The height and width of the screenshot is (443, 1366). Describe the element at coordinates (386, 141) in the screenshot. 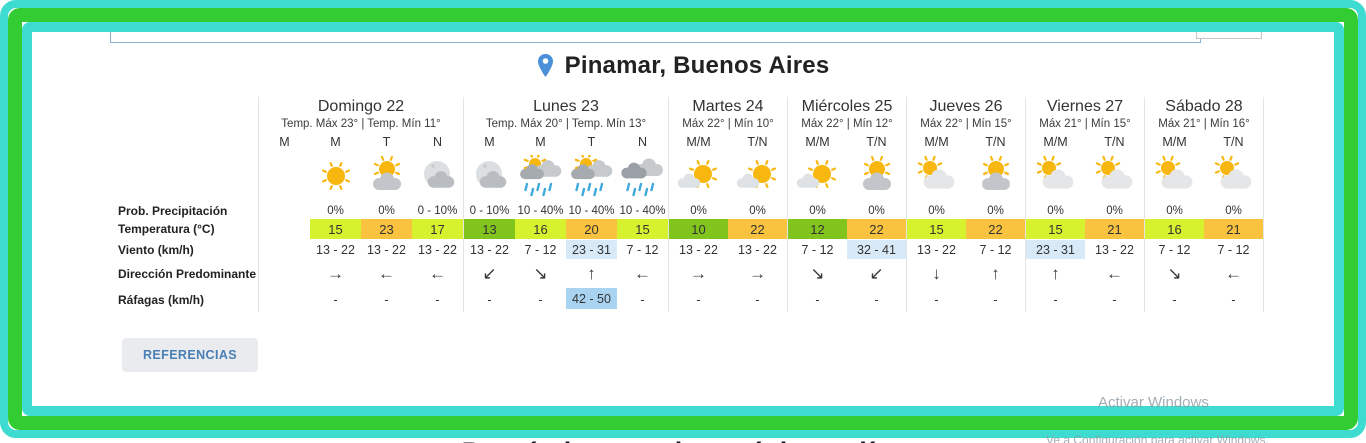

I see `period-cell: T` at that location.